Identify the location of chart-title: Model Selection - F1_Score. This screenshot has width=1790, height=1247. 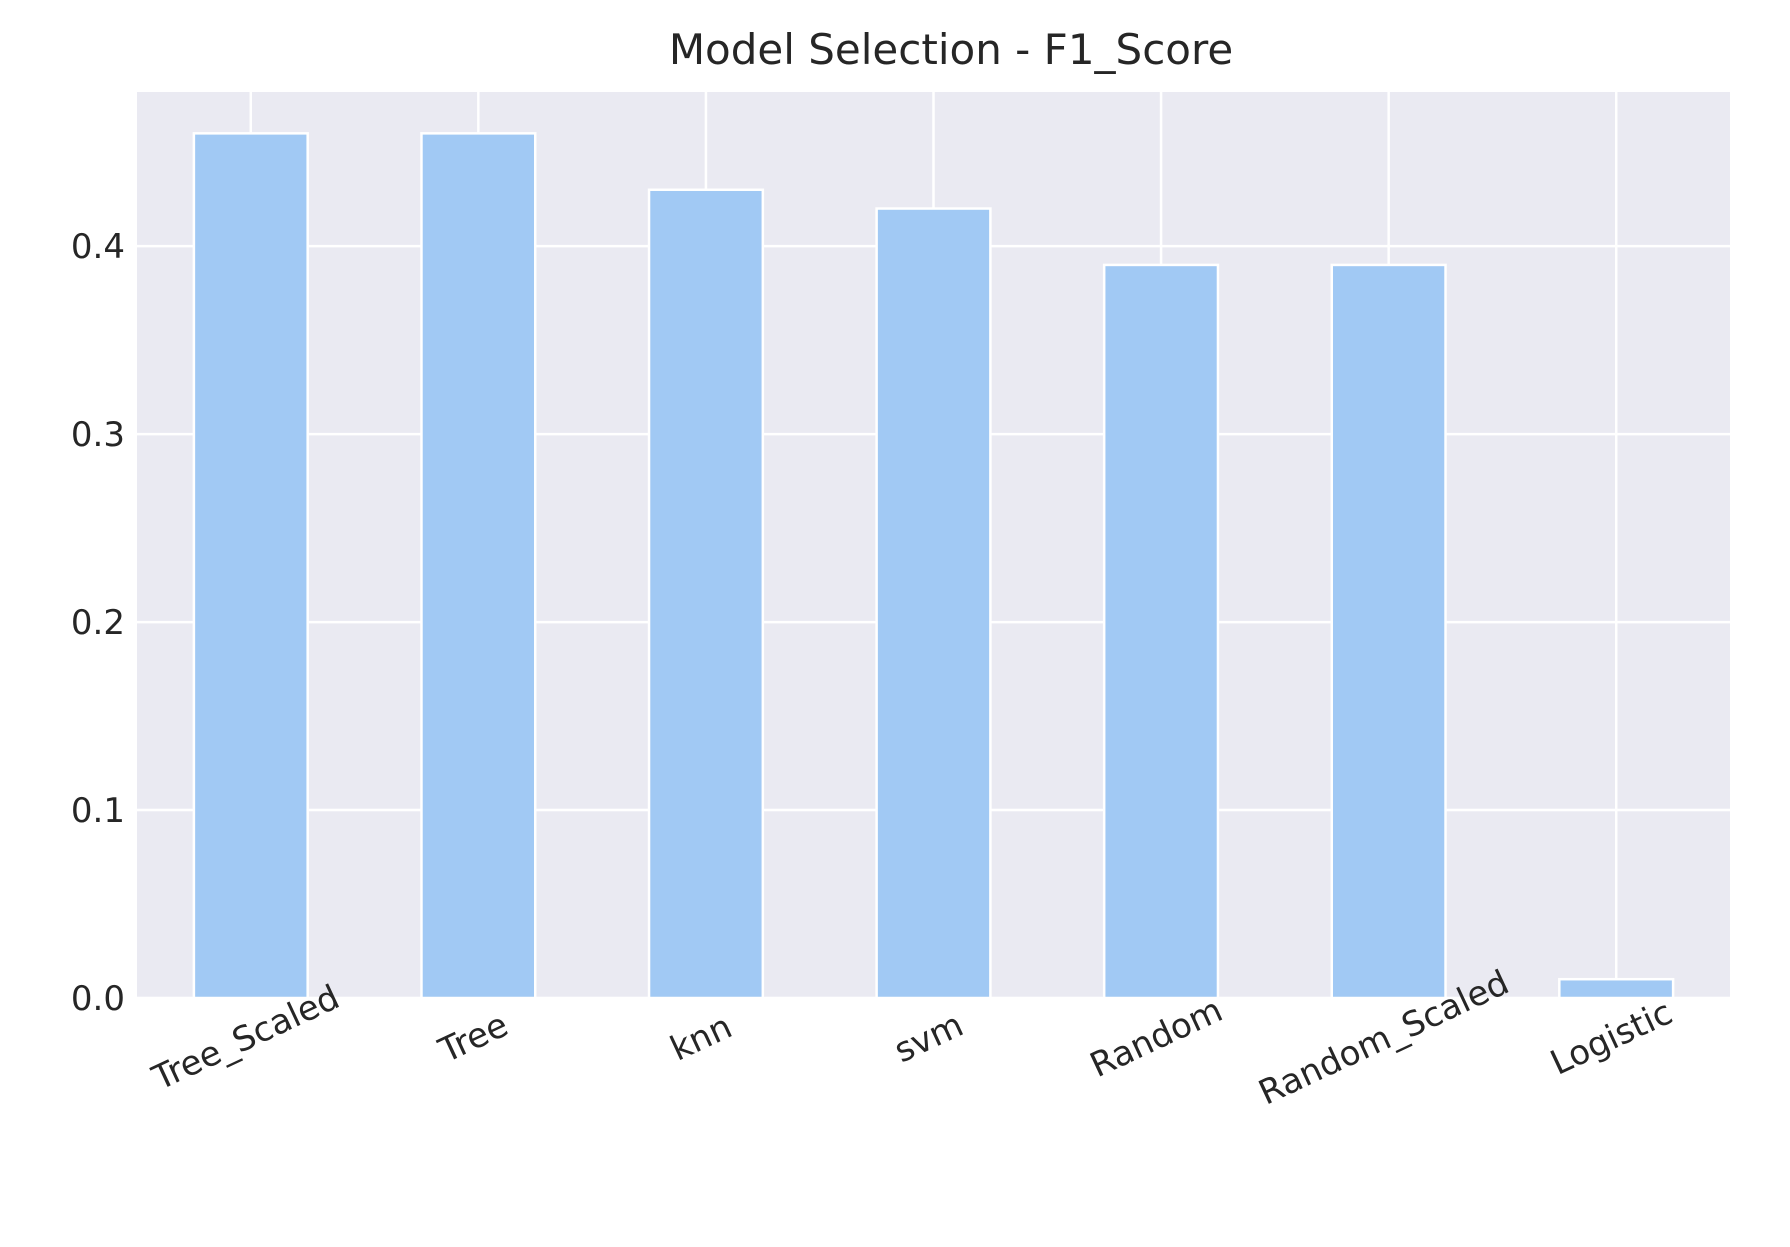
(951, 49).